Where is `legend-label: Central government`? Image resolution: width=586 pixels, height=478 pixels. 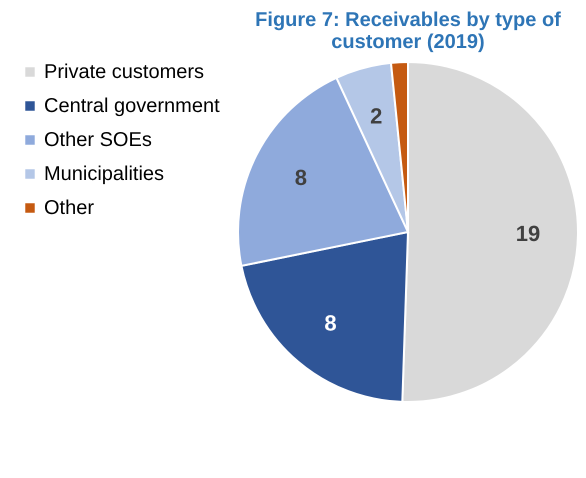
legend-label: Central government is located at coordinates (132, 106).